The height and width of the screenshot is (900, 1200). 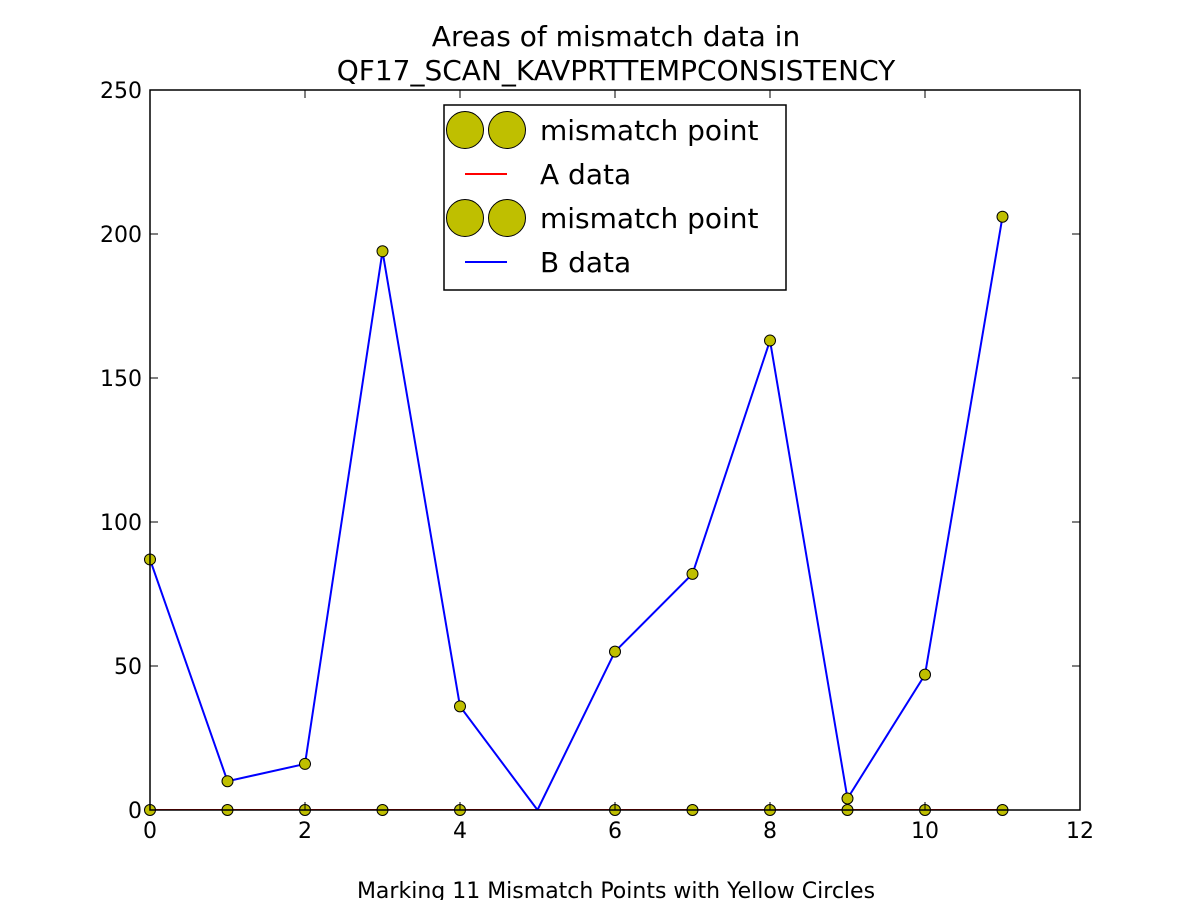 What do you see at coordinates (305, 831) in the screenshot?
I see `x-tick-label: 2` at bounding box center [305, 831].